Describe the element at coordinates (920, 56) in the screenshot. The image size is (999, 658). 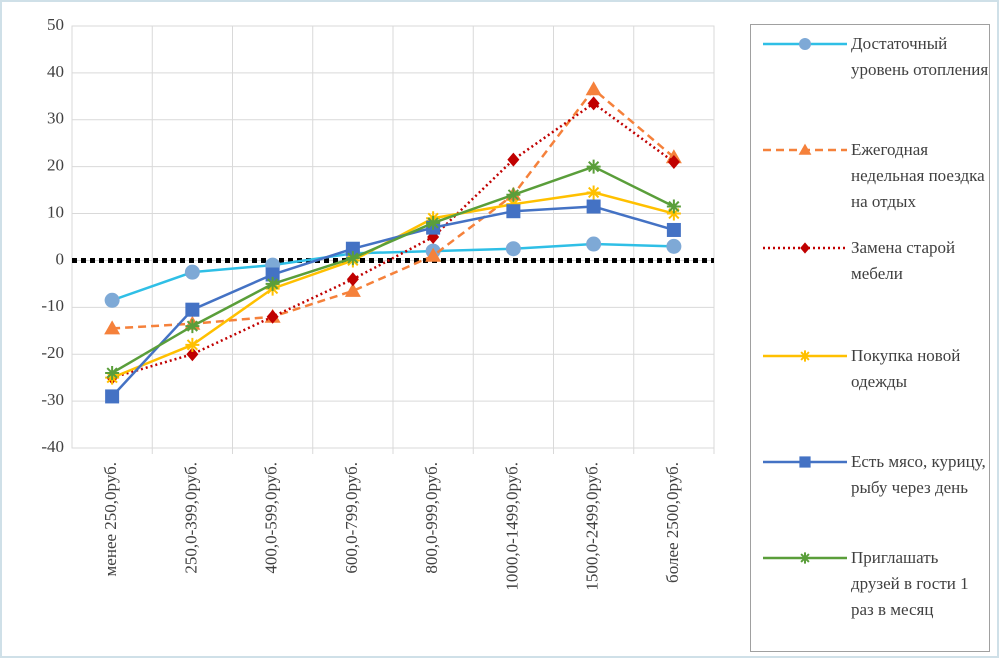
I see `legend-label: Достаточный уровень отопления` at that location.